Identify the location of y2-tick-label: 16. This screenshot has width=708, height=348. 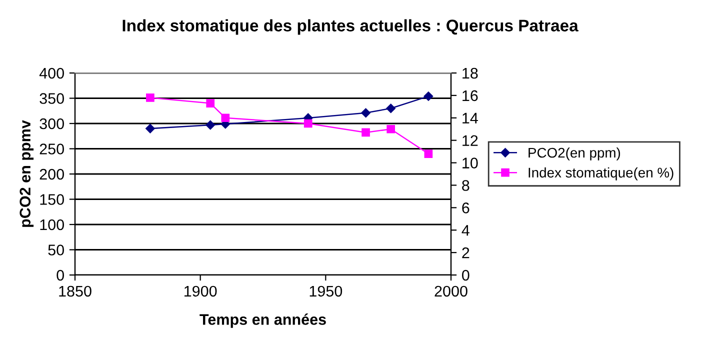
(470, 96).